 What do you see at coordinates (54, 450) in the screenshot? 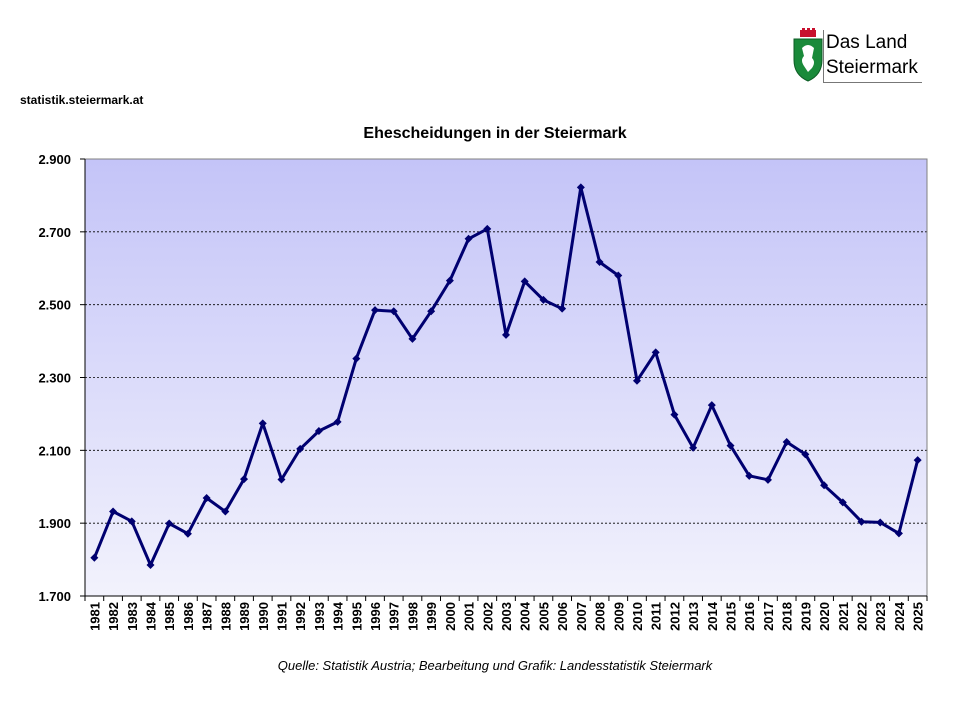
I see `y-tick-label: 2.100` at bounding box center [54, 450].